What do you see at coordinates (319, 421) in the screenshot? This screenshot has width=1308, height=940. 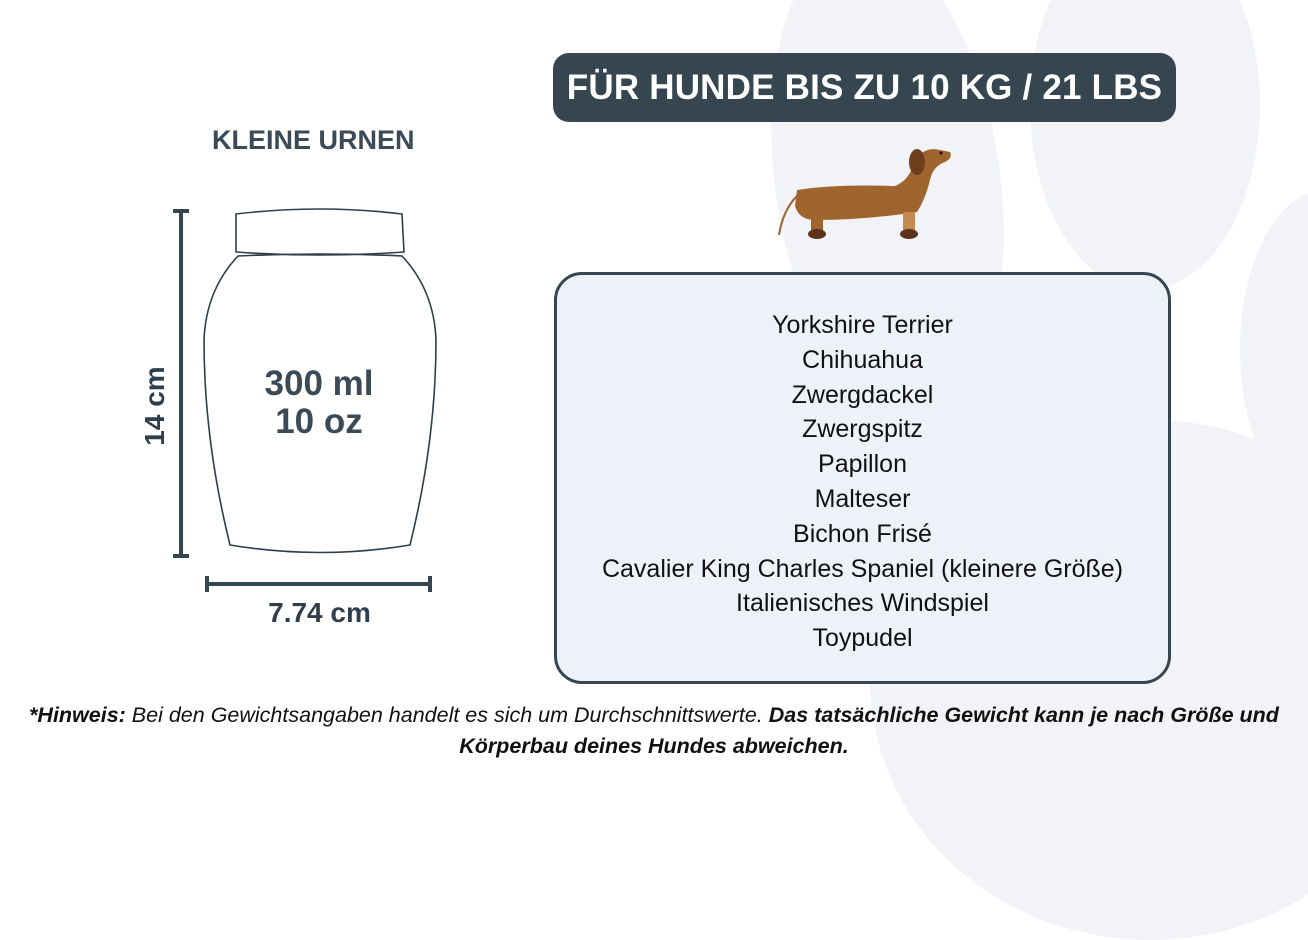 I see `capacity-oz: 10 oz` at bounding box center [319, 421].